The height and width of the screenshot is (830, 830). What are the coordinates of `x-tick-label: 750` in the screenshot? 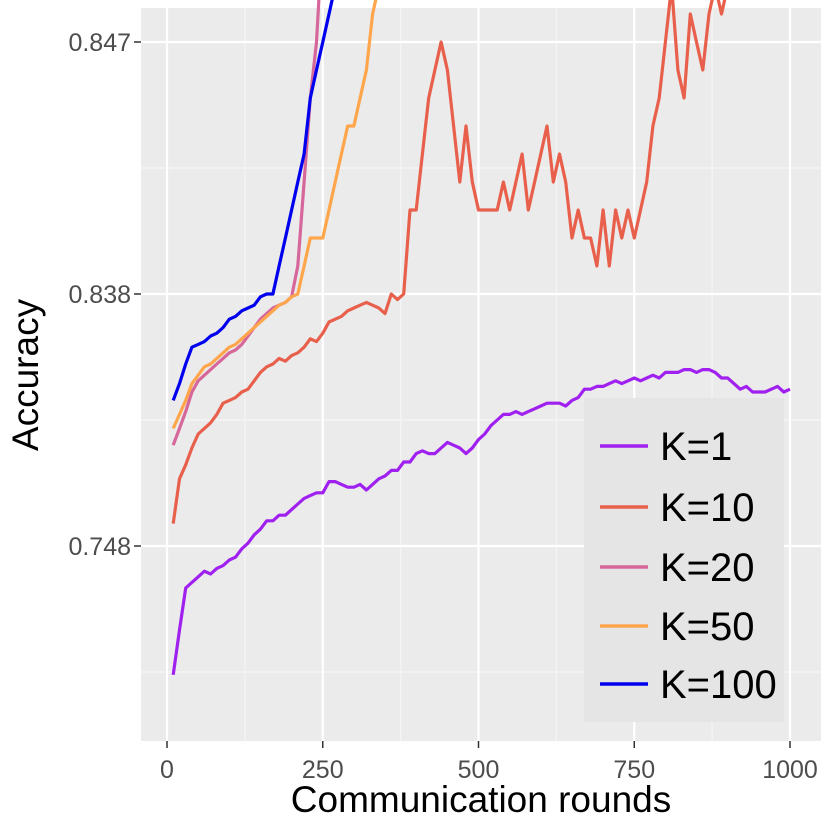 It's located at (634, 770).